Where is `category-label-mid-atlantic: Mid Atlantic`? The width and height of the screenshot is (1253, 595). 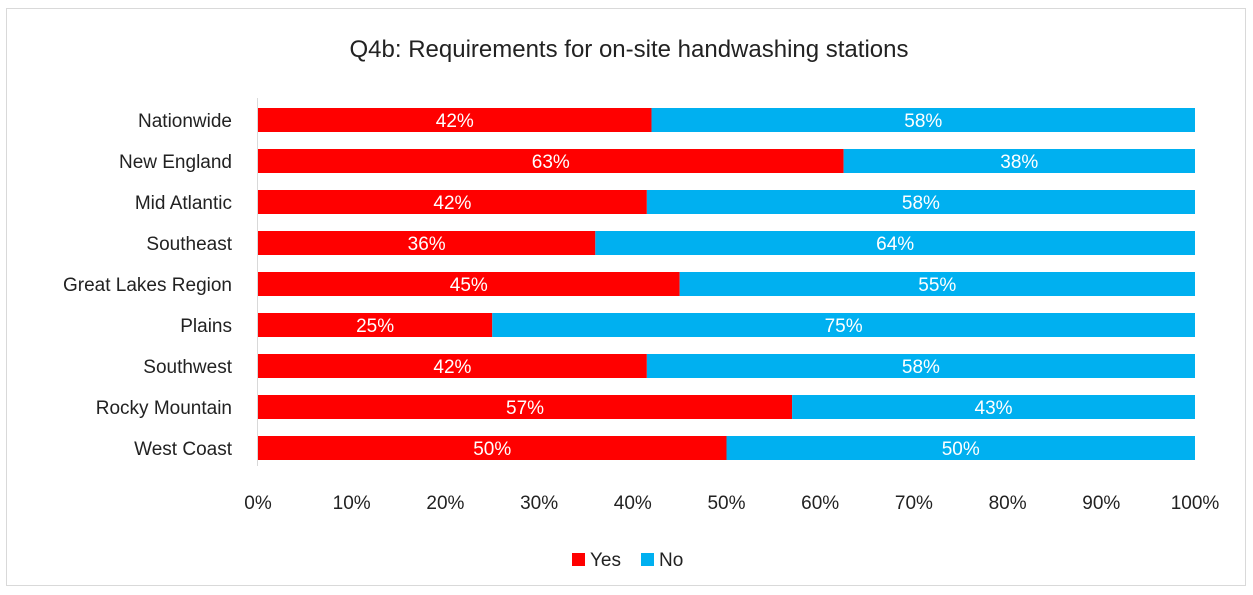
category-label-mid-atlantic: Mid Atlantic is located at coordinates (183, 203).